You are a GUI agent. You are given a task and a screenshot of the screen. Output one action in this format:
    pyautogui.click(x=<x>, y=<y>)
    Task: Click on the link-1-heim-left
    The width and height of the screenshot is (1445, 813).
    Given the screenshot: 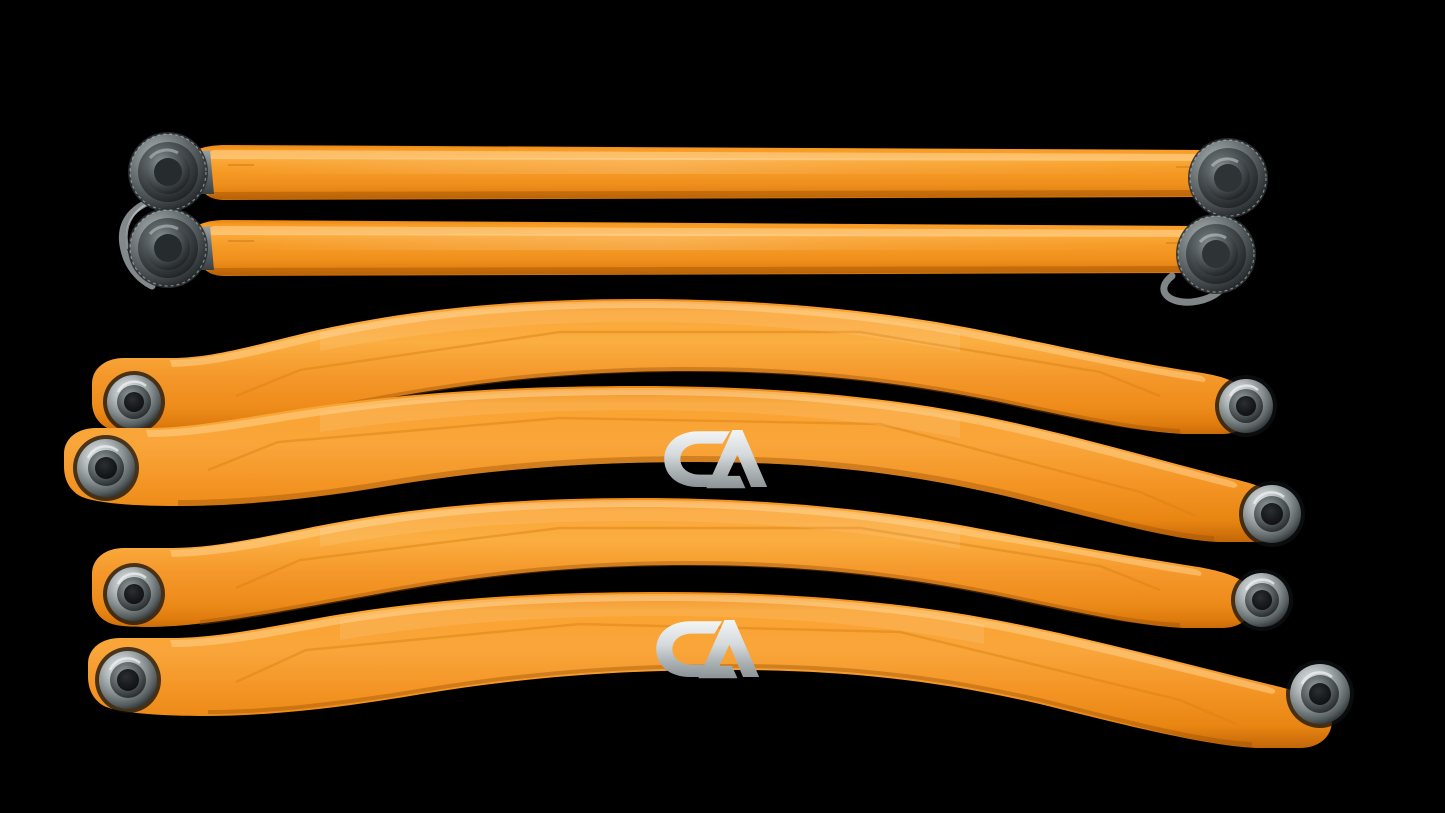 What is the action you would take?
    pyautogui.click(x=171, y=172)
    